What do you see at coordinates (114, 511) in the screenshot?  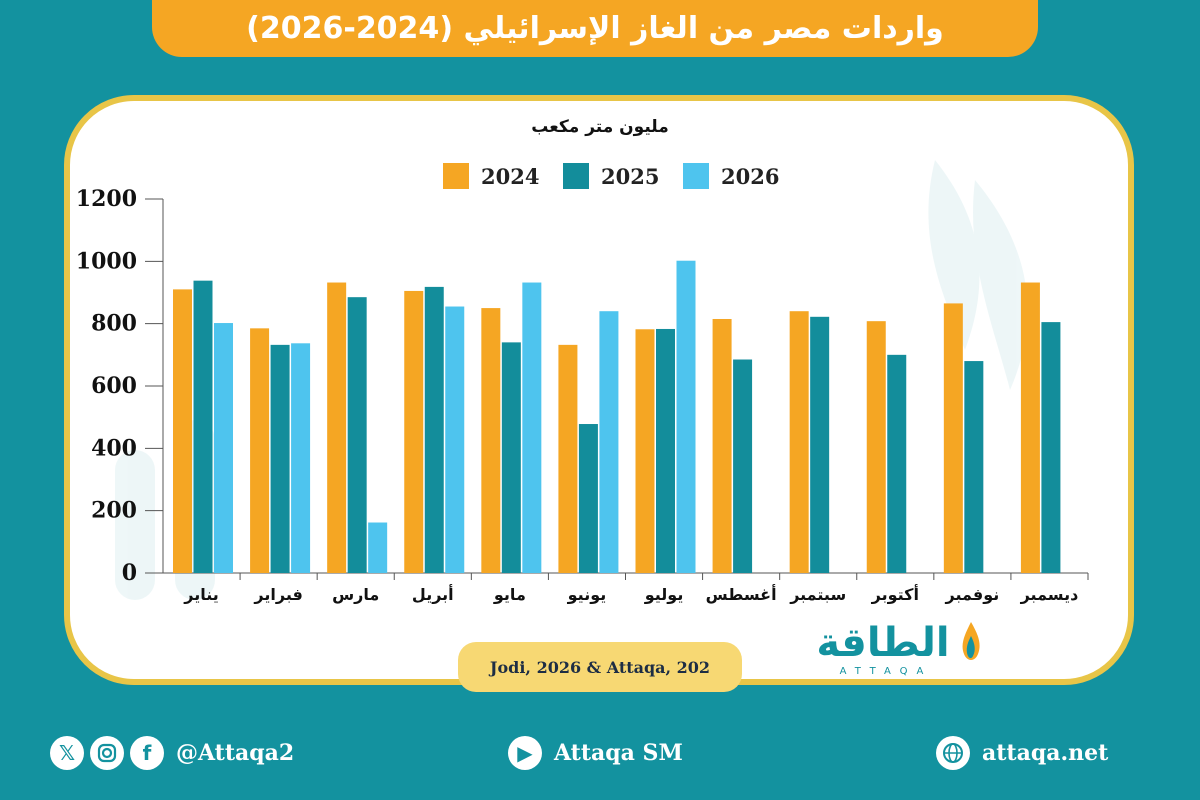 I see `y-tick-label: 200` at bounding box center [114, 511].